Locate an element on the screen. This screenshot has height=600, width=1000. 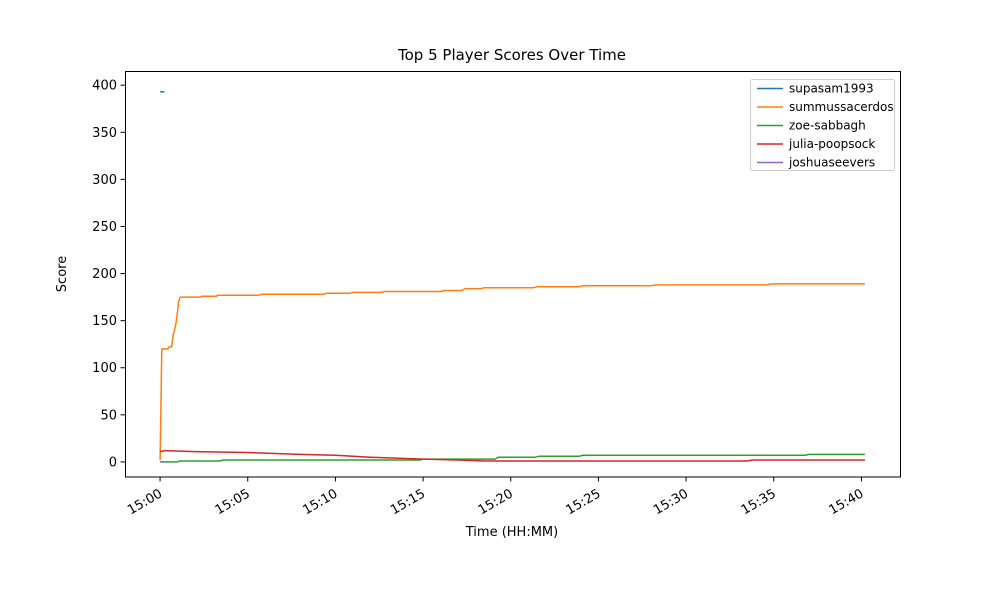
y-tick-label: 200 is located at coordinates (104, 274).